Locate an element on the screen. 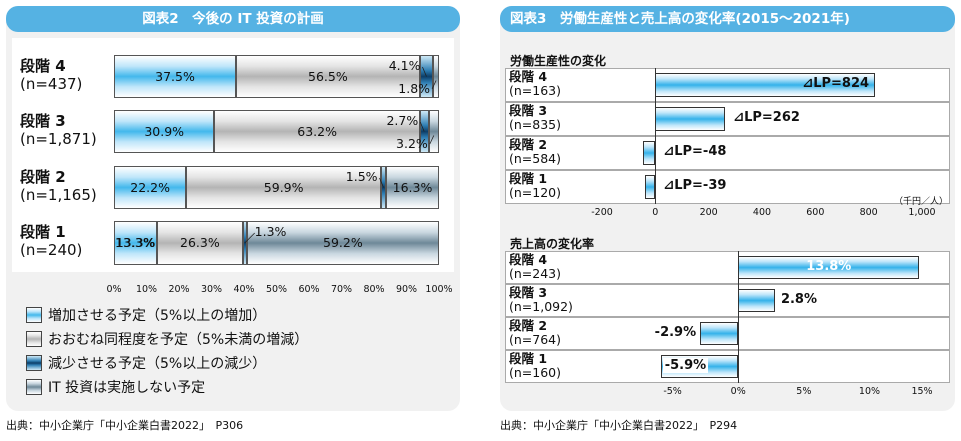 The height and width of the screenshot is (441, 961). value-label-same: 56.5% is located at coordinates (328, 76).